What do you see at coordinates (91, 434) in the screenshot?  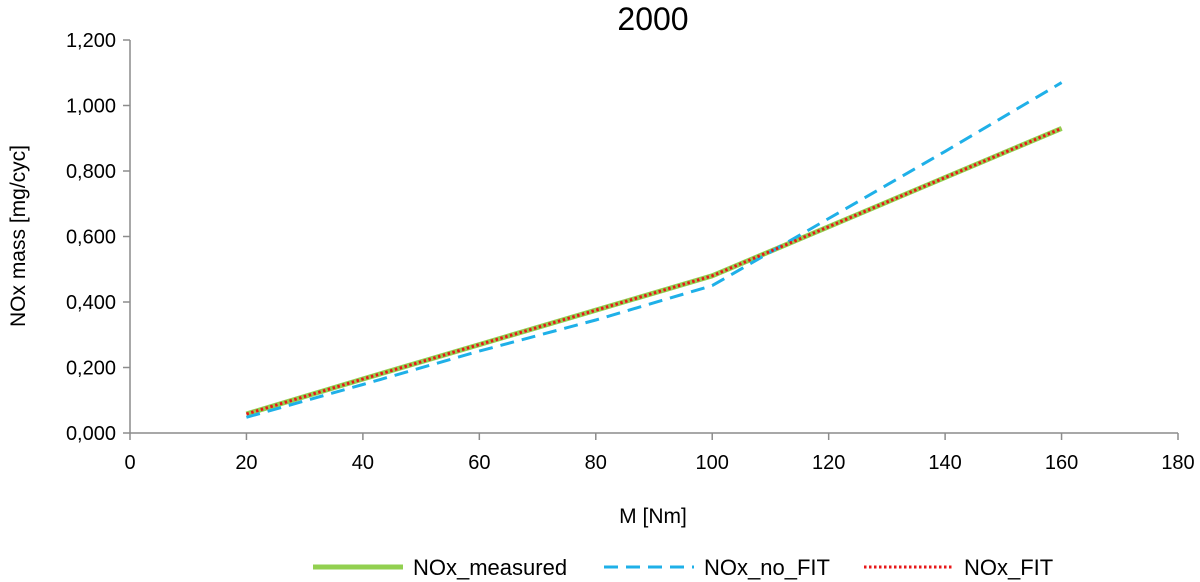 I see `y-tick-label: 0,000` at bounding box center [91, 434].